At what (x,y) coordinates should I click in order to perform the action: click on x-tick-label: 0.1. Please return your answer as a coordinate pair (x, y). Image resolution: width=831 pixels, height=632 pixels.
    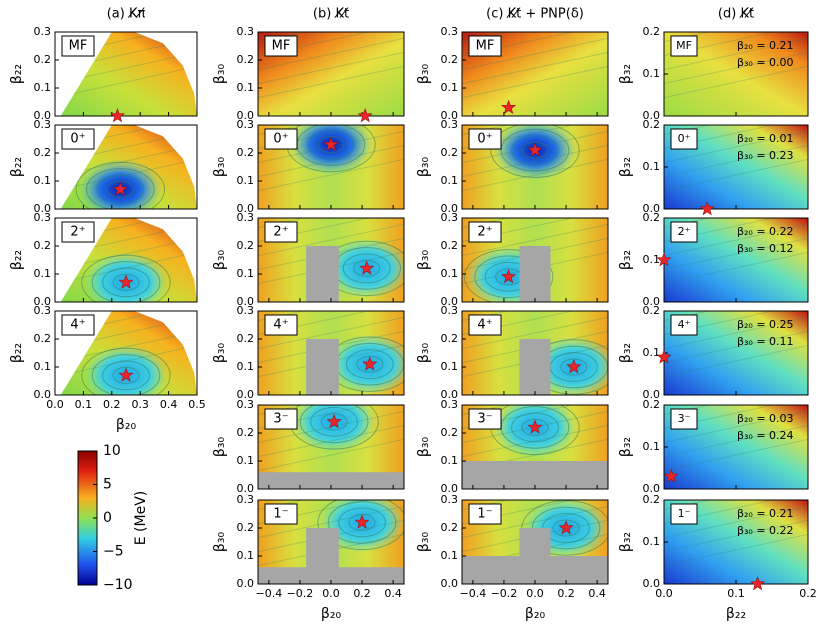
    Looking at the image, I should click on (736, 593).